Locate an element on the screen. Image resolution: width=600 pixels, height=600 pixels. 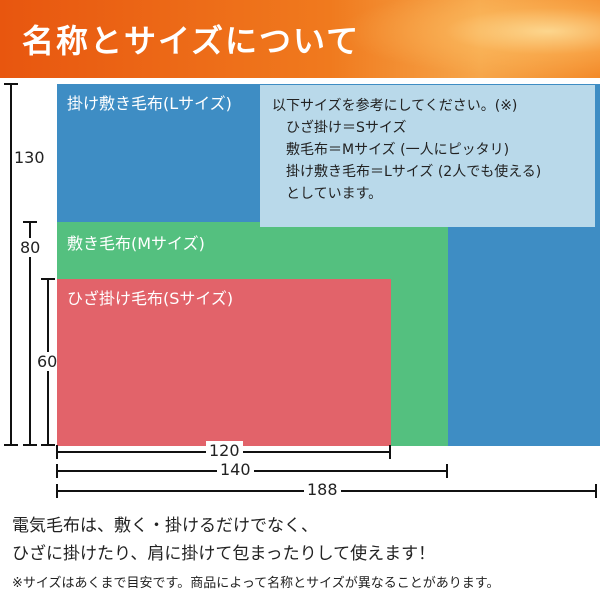
note-line-4: 掛け敷き毛布＝Lサイズ (2人でも使える) is located at coordinates (414, 172).